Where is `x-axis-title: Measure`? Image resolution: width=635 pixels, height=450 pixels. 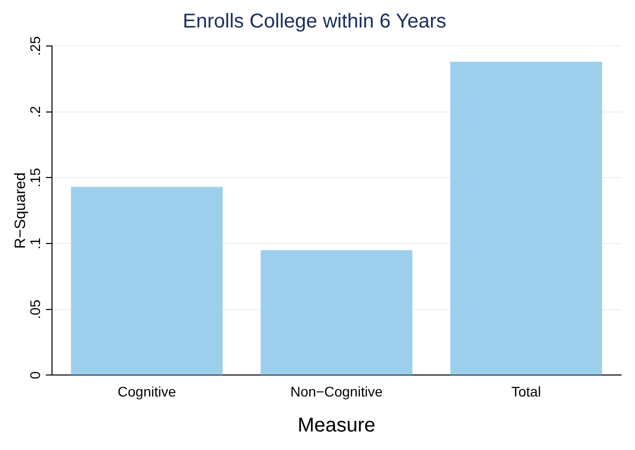
x-axis-title: Measure is located at coordinates (337, 425).